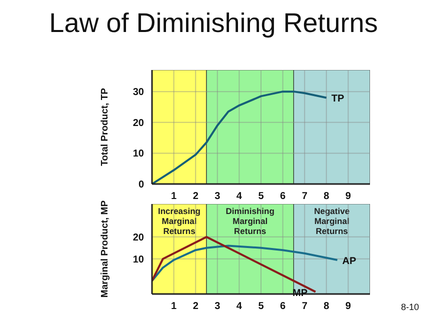 Image resolution: width=427 pixels, height=320 pixels. What do you see at coordinates (213, 23) in the screenshot?
I see `chart-title: Law of Diminishing Returns` at bounding box center [213, 23].